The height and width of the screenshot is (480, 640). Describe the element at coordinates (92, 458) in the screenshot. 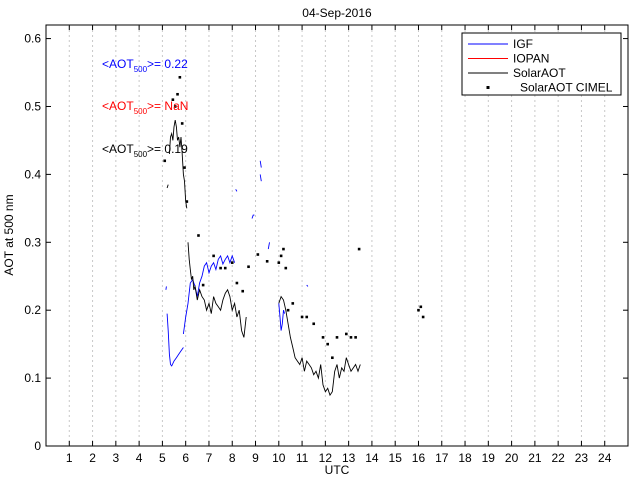

I see `x-tick-label: 2` at that location.